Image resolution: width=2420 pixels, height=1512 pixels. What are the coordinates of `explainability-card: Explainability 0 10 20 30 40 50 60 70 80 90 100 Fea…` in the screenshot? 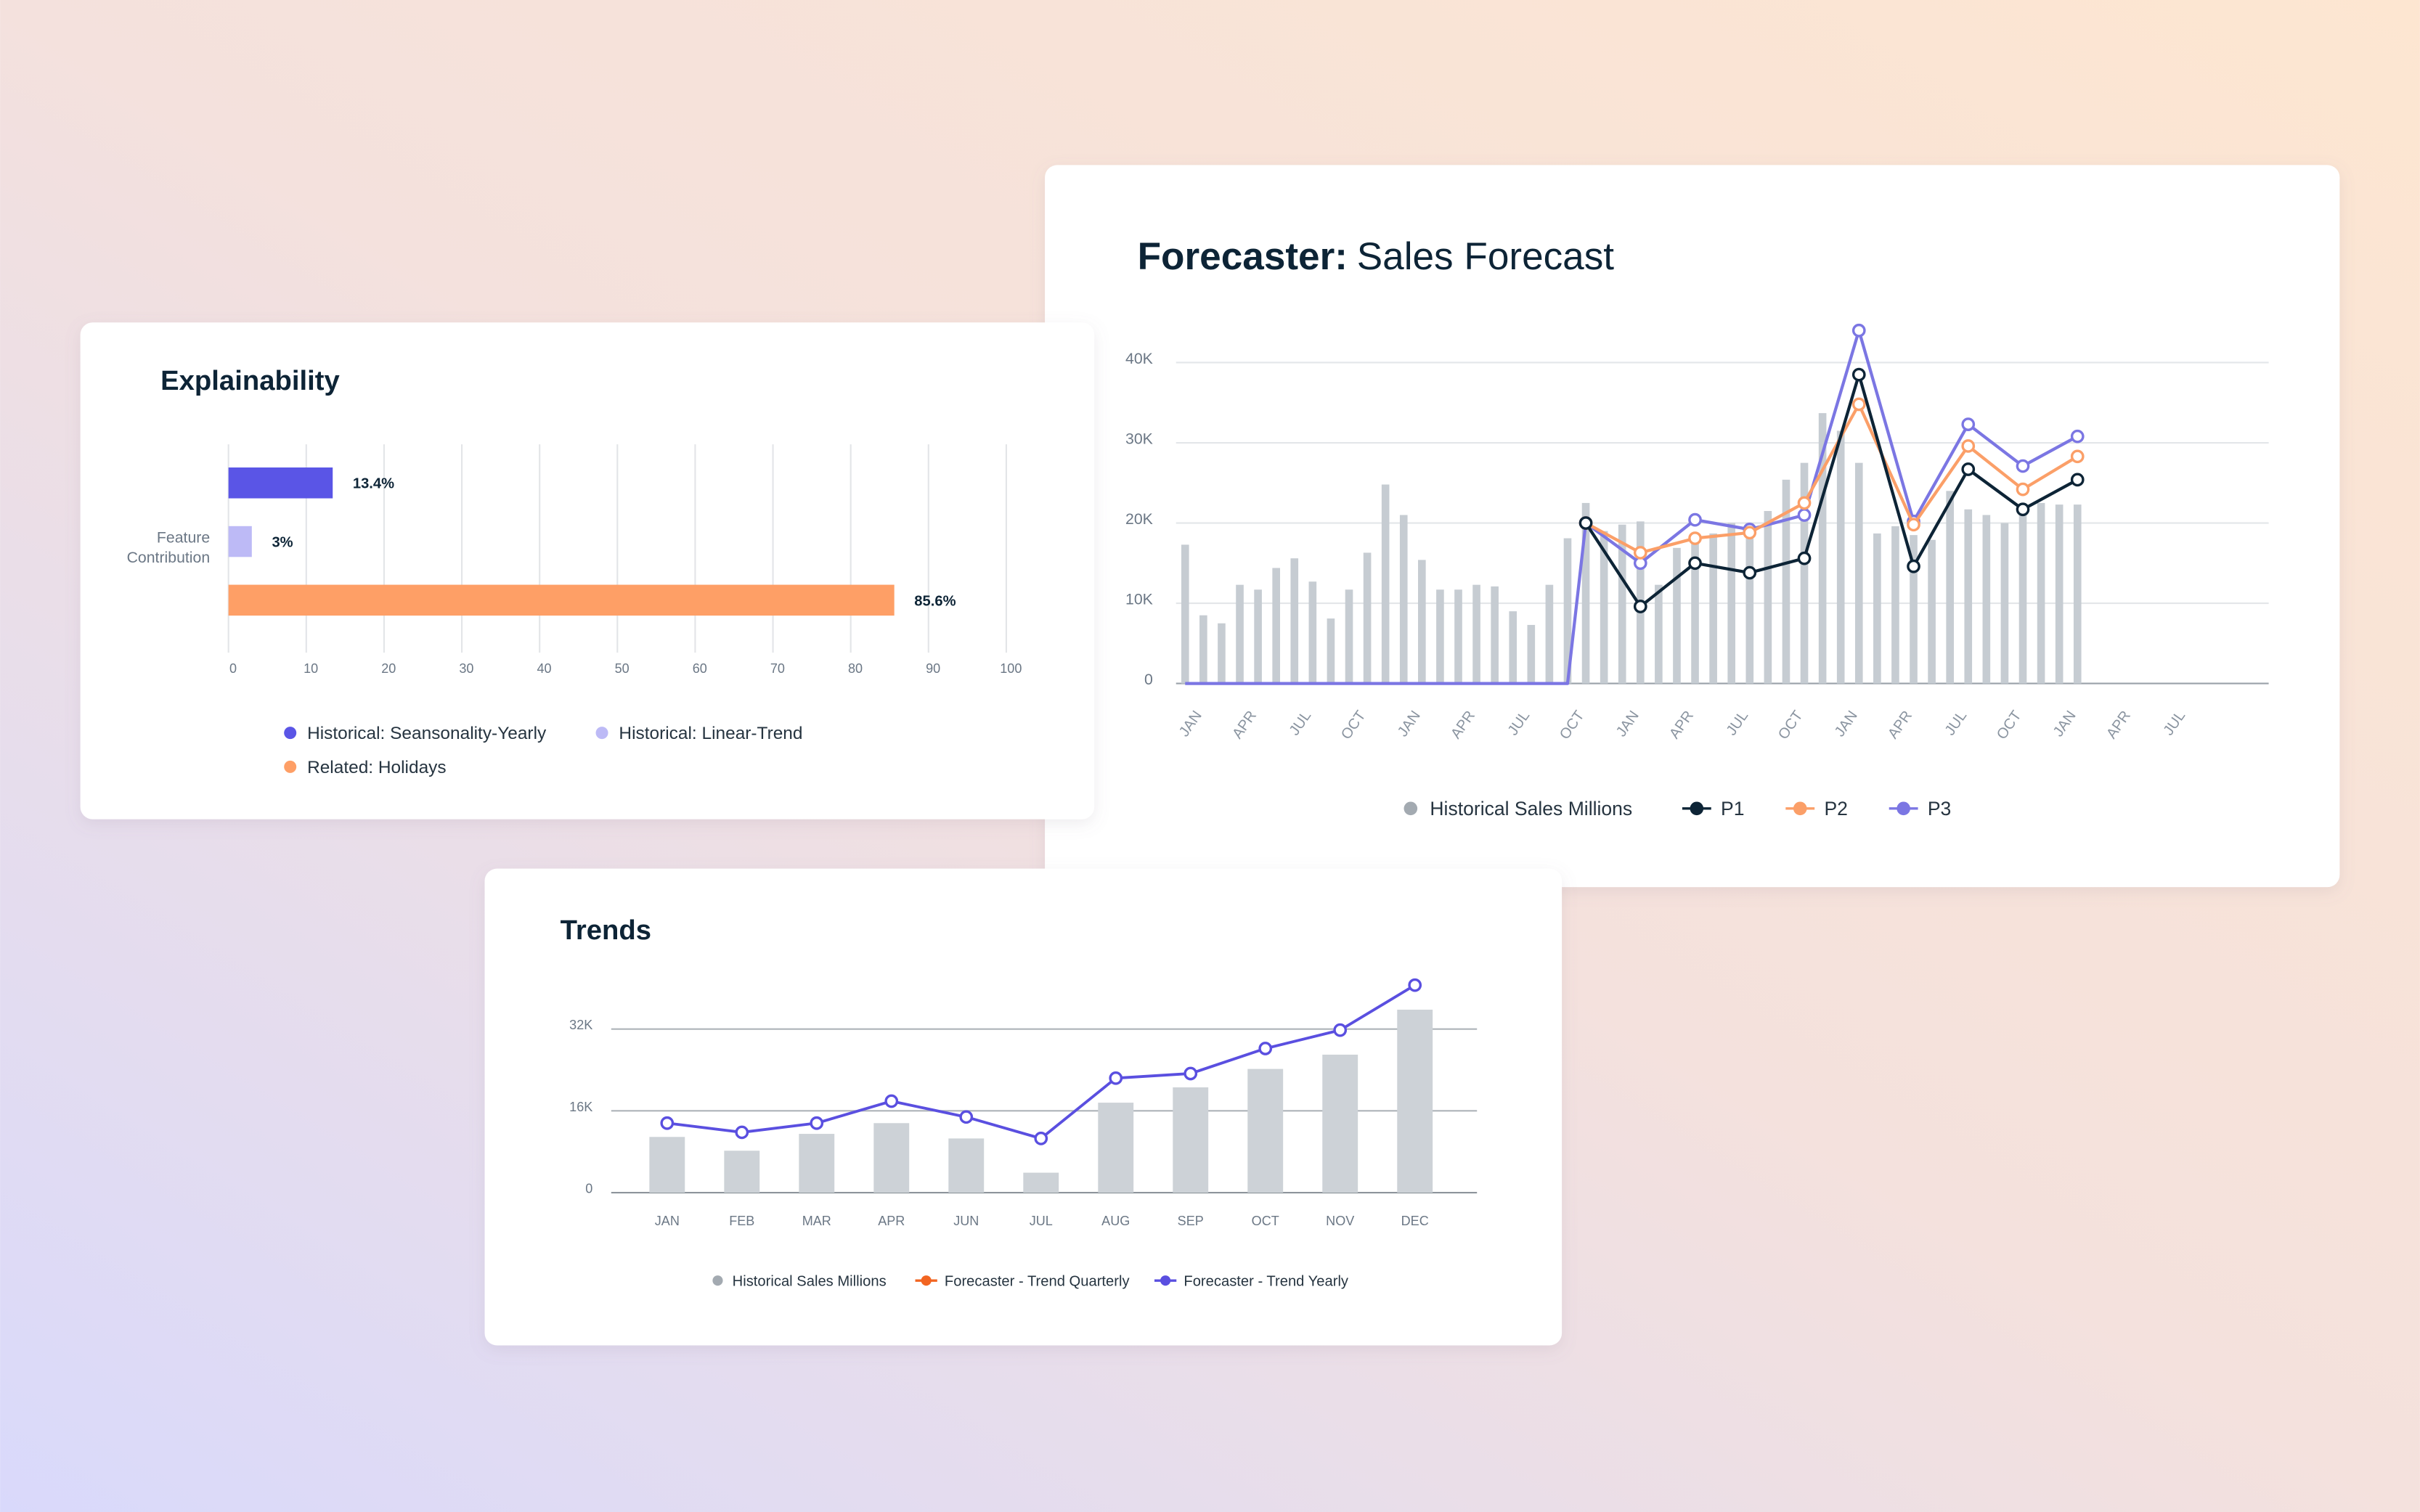 It's located at (587, 571).